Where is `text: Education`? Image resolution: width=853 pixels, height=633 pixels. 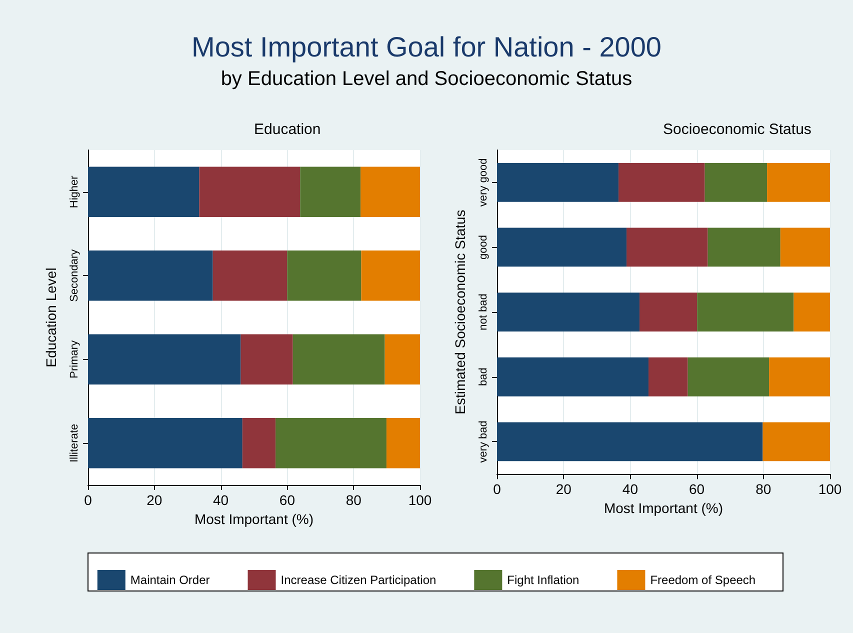 text: Education is located at coordinates (287, 129).